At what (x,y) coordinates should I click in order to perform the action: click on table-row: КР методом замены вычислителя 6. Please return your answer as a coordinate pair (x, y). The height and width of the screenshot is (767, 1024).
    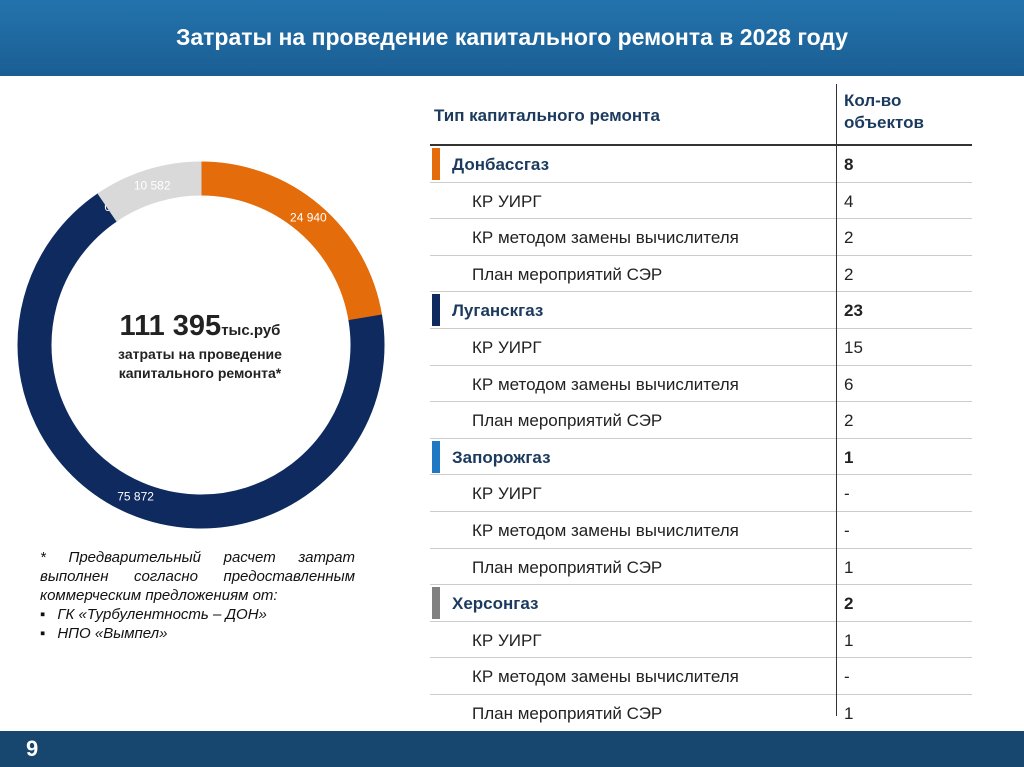
    Looking at the image, I should click on (701, 384).